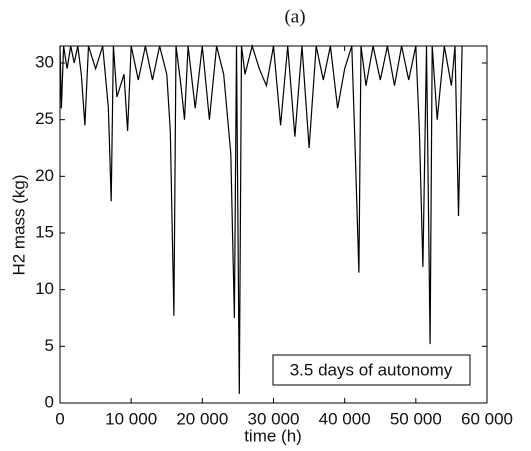 This screenshot has height=451, width=531. Describe the element at coordinates (274, 418) in the screenshot. I see `x-tick-label: 30 000` at that location.